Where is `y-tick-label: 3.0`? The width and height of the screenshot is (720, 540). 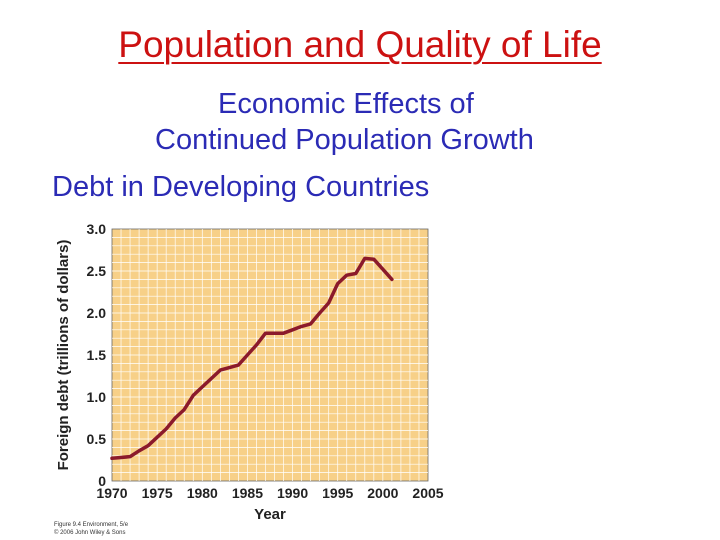 y-tick-label: 3.0 is located at coordinates (97, 229).